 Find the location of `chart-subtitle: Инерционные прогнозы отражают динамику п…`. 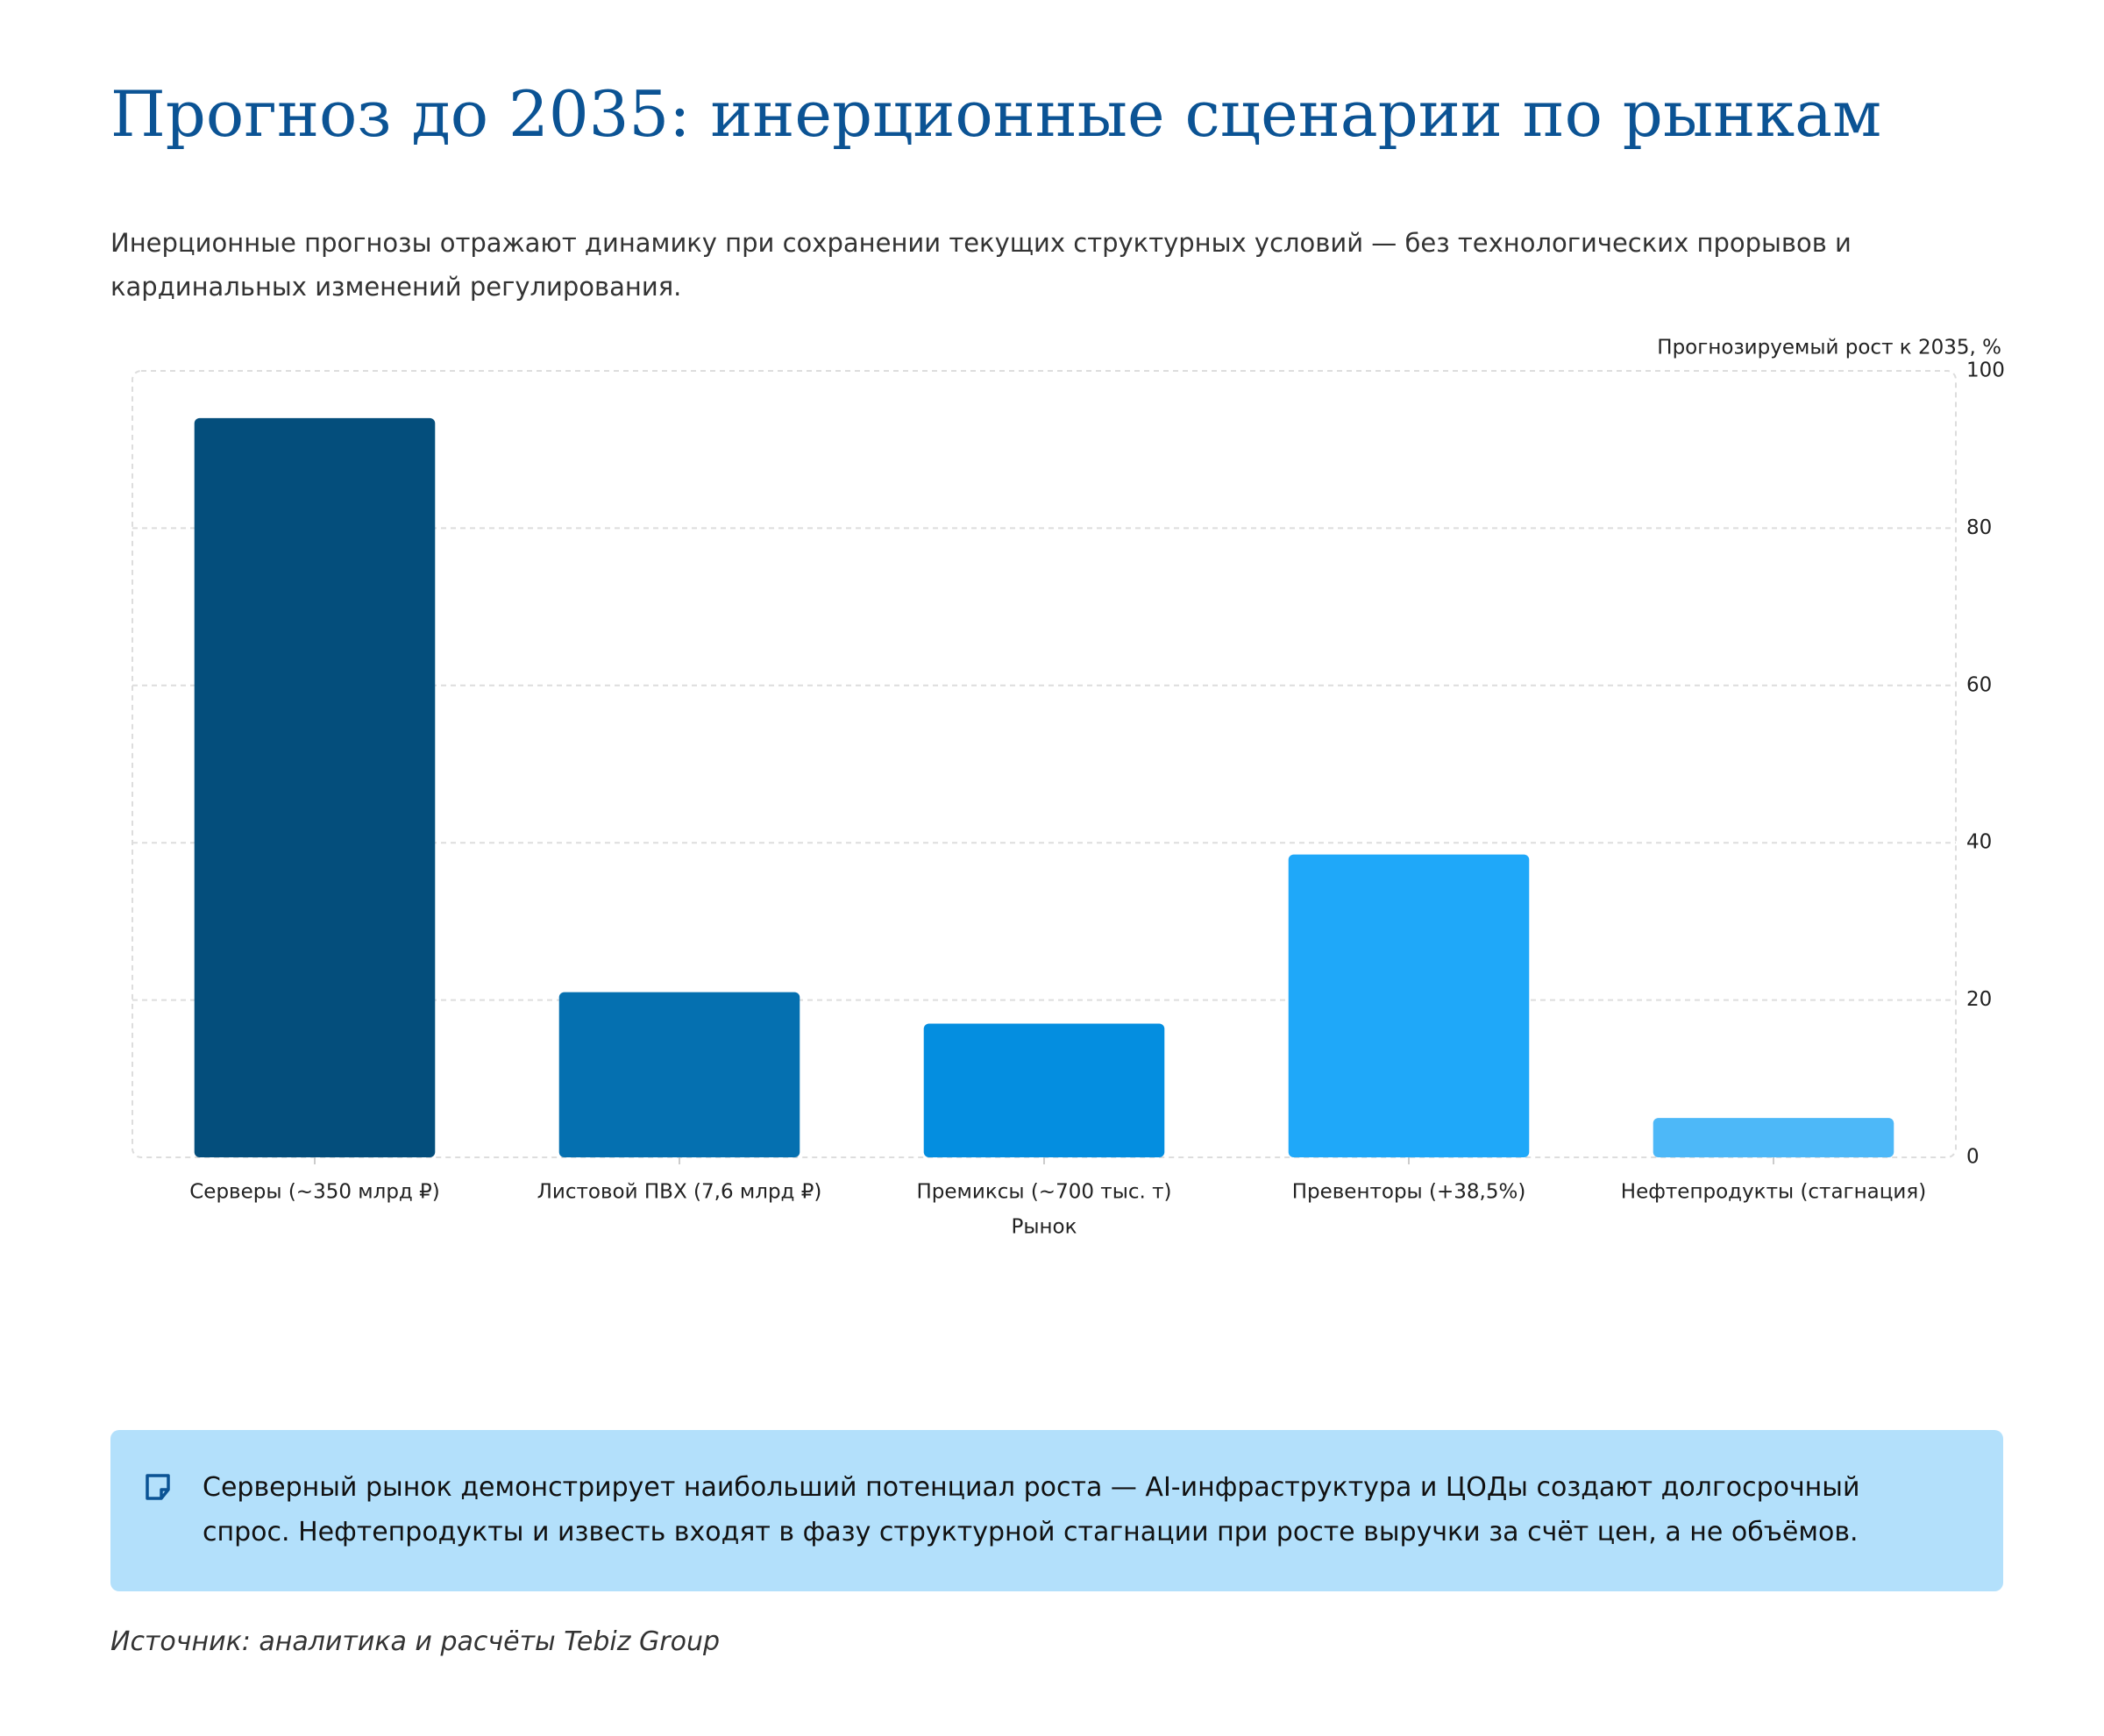

chart-subtitle: Инерционные прогнозы отражают динамику п… is located at coordinates (981, 265).